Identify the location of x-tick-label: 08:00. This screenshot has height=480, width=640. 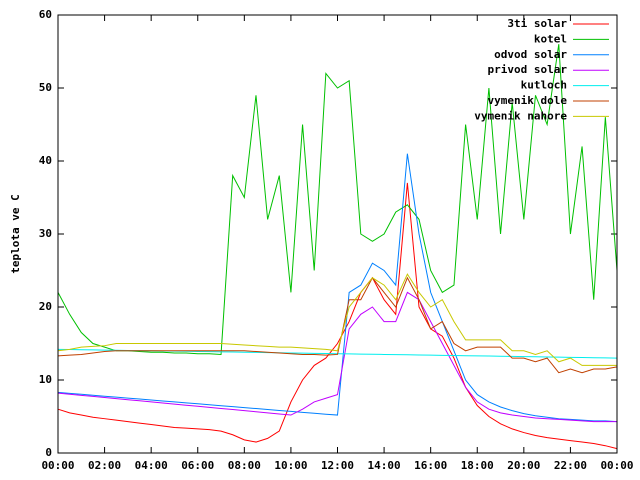
(244, 465).